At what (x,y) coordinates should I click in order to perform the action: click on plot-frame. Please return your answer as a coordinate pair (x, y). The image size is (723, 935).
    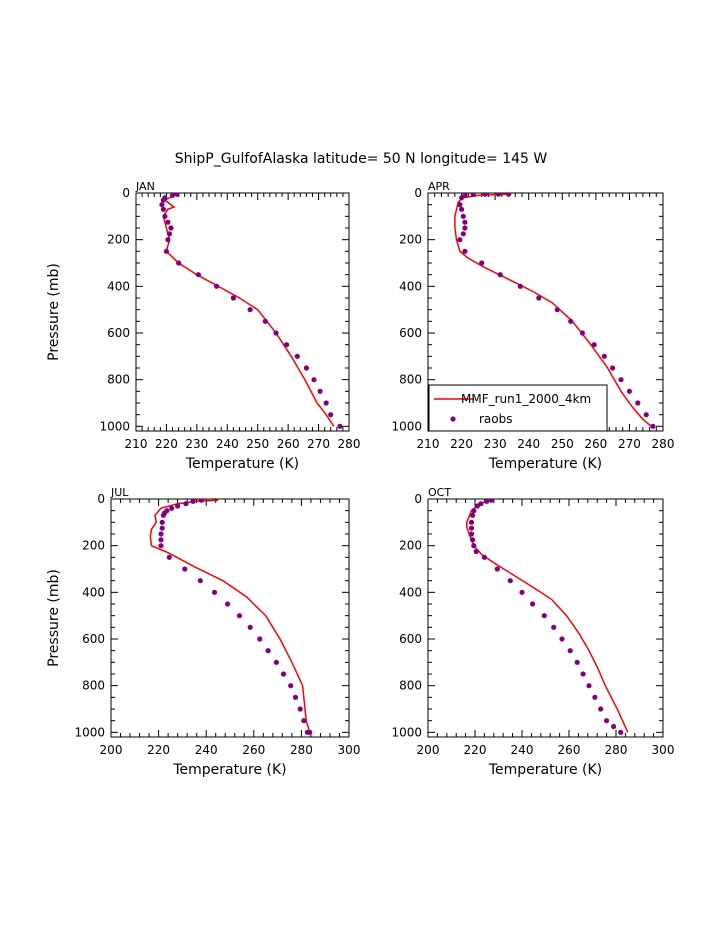
    Looking at the image, I should click on (545, 618).